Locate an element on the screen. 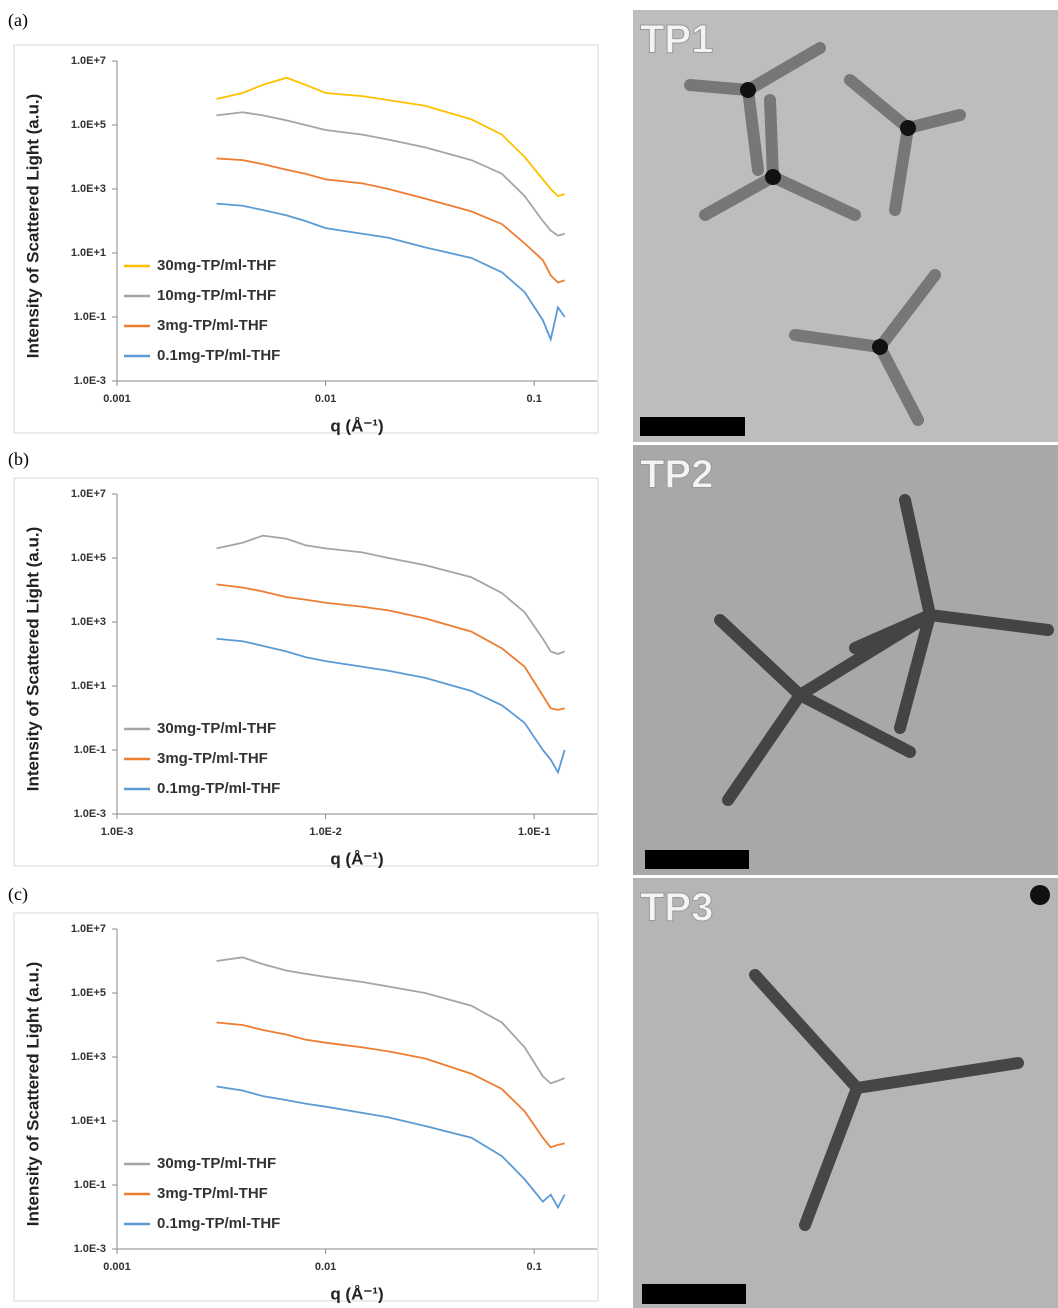  x-tick-label: 1.0E-2 is located at coordinates (325, 832).